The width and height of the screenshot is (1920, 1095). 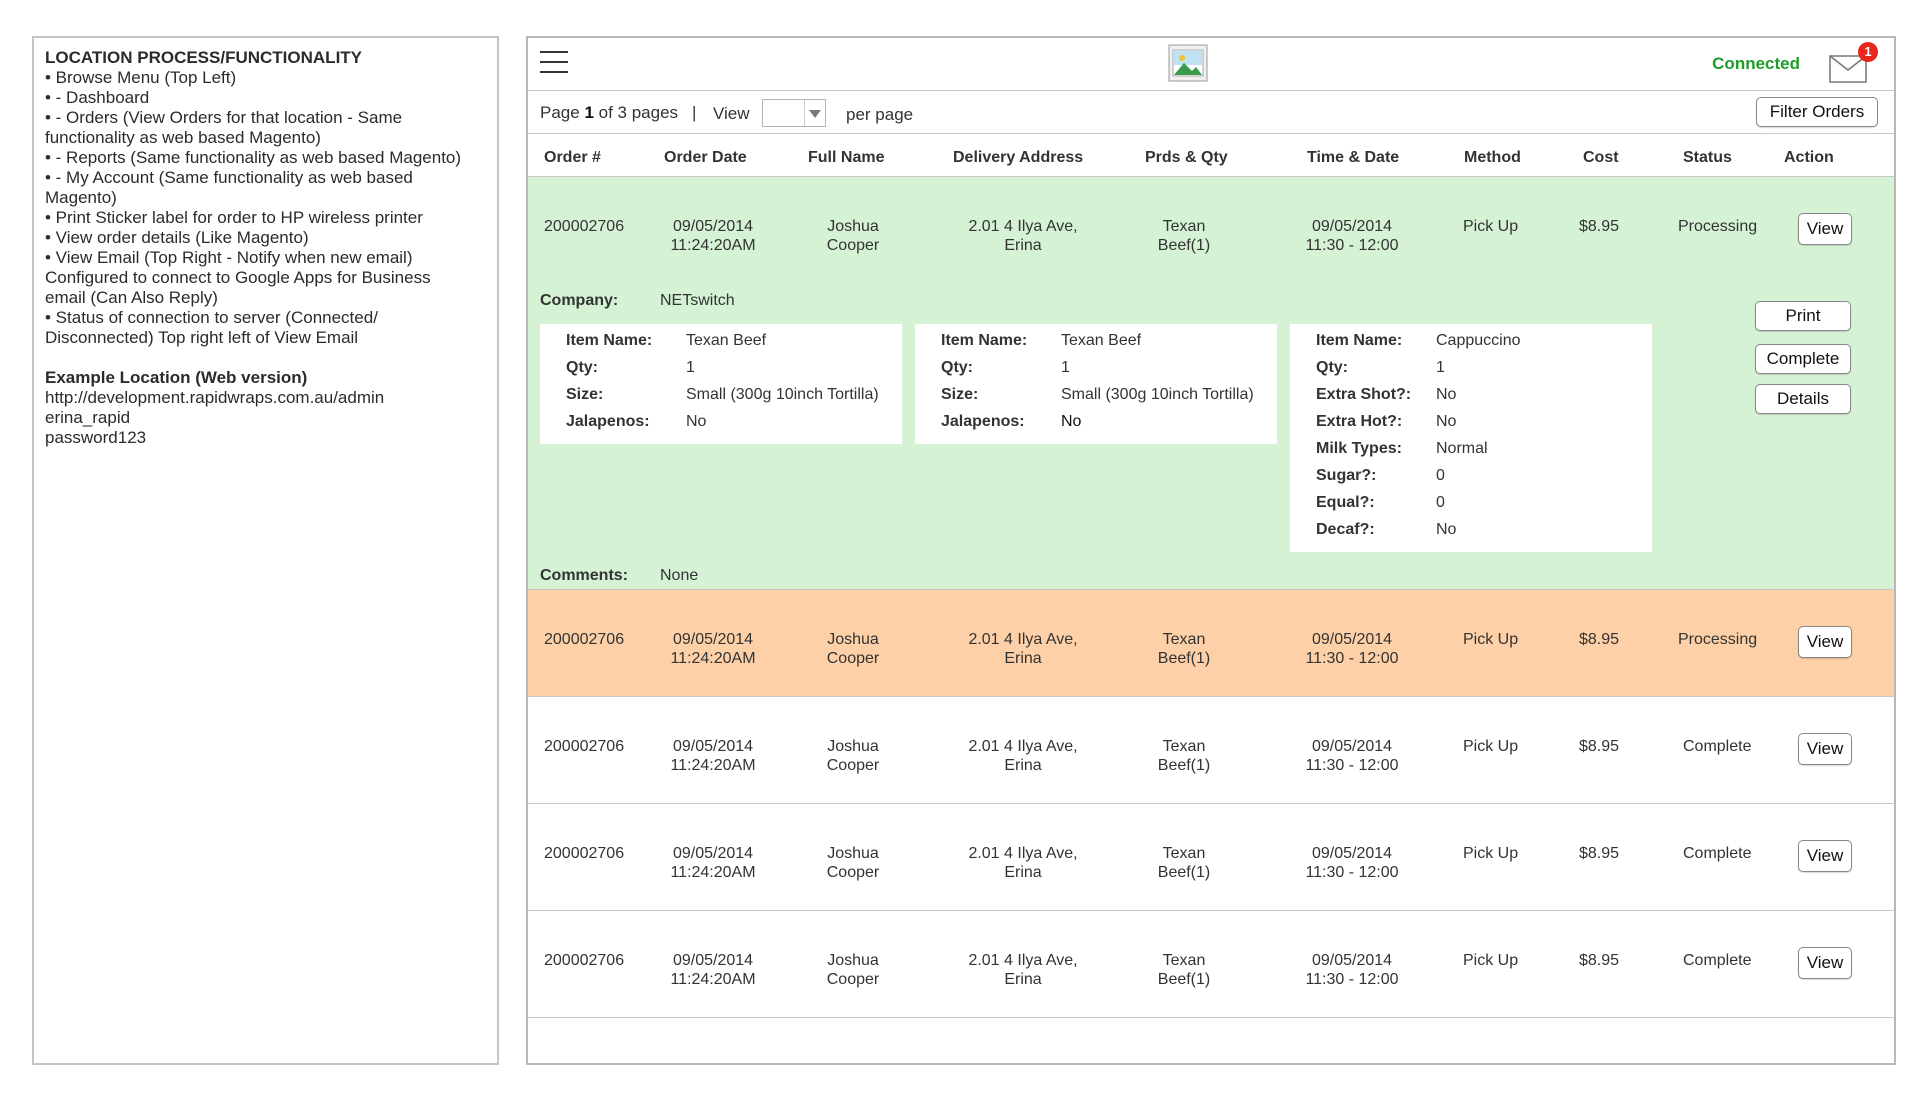 I want to click on notes-line: • - Dashboard, so click(x=97, y=97).